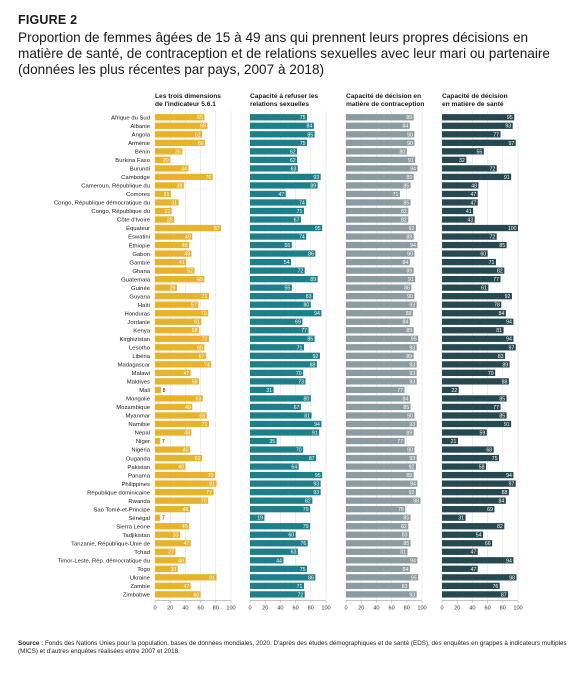  I want to click on value-label: 79, so click(306, 510).